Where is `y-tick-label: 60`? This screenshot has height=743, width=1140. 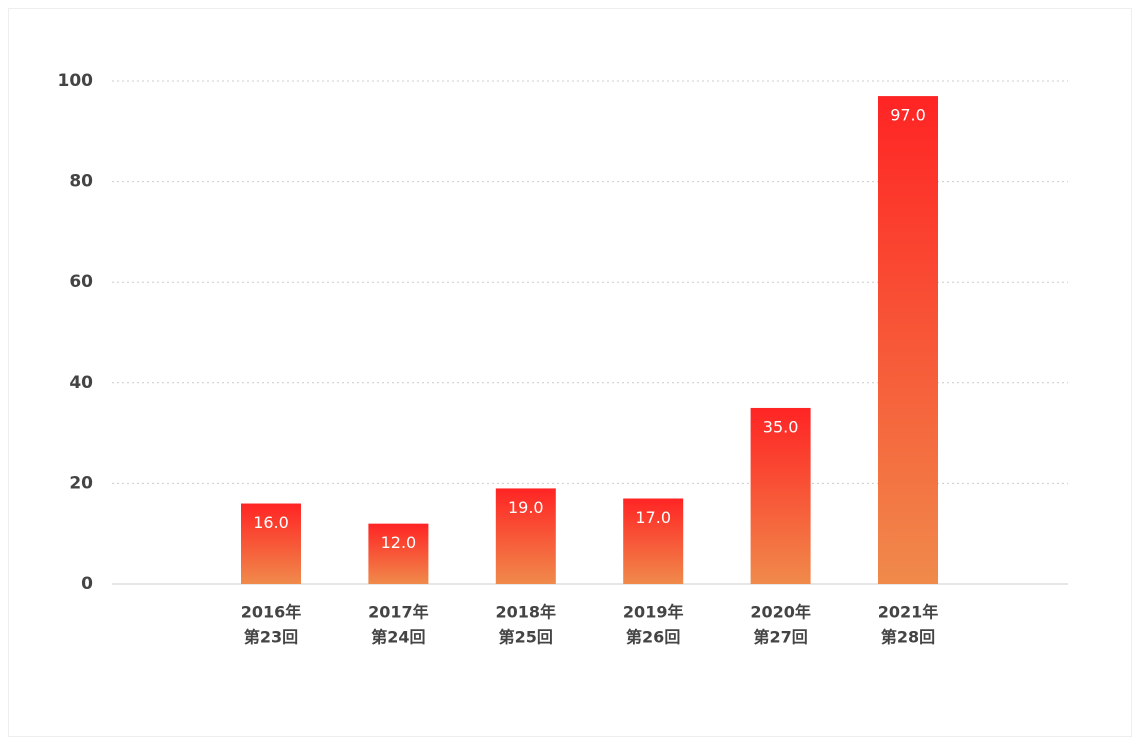 y-tick-label: 60 is located at coordinates (81, 282).